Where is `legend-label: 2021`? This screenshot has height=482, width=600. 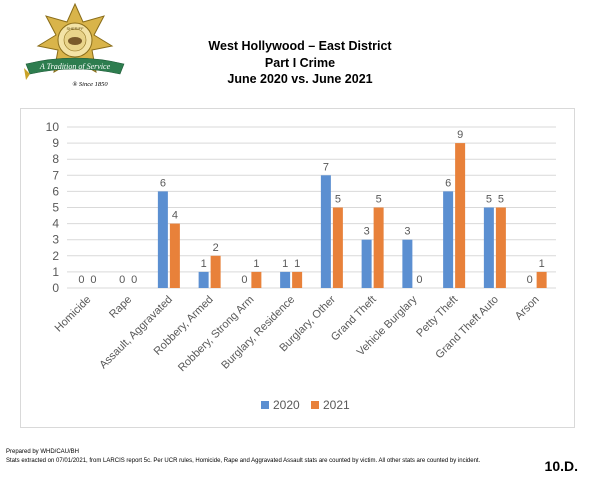
legend-label: 2021 is located at coordinates (336, 405).